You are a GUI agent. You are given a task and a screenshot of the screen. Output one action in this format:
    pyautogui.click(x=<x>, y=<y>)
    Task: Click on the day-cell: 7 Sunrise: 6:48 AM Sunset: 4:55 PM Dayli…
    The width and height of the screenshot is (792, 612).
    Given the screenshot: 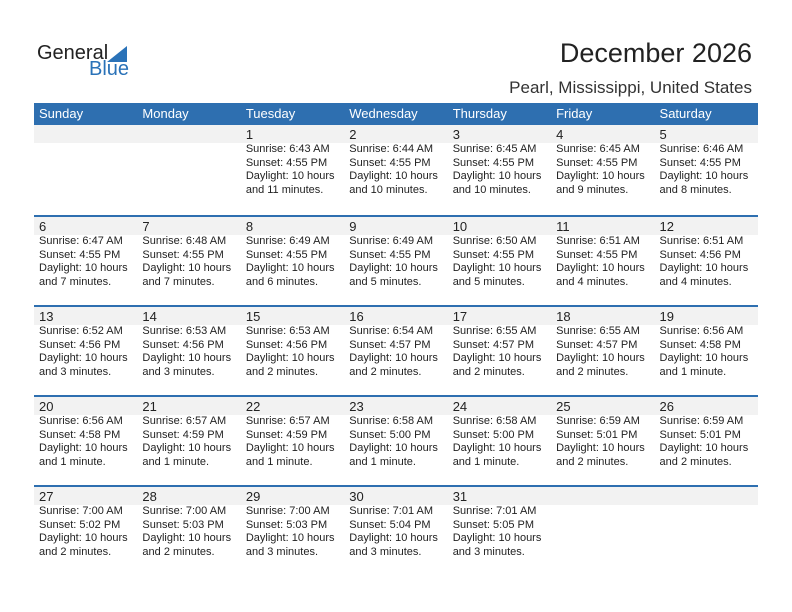 What is the action you would take?
    pyautogui.click(x=188, y=253)
    